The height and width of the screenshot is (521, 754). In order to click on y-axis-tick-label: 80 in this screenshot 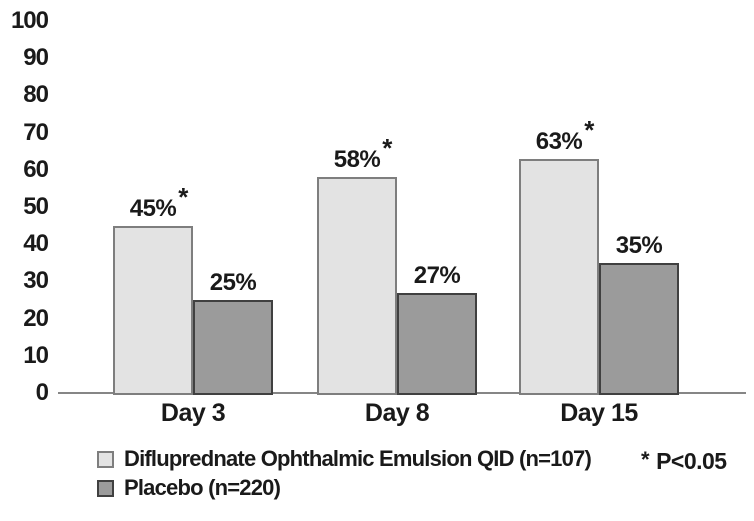, I will do `click(36, 95)`.